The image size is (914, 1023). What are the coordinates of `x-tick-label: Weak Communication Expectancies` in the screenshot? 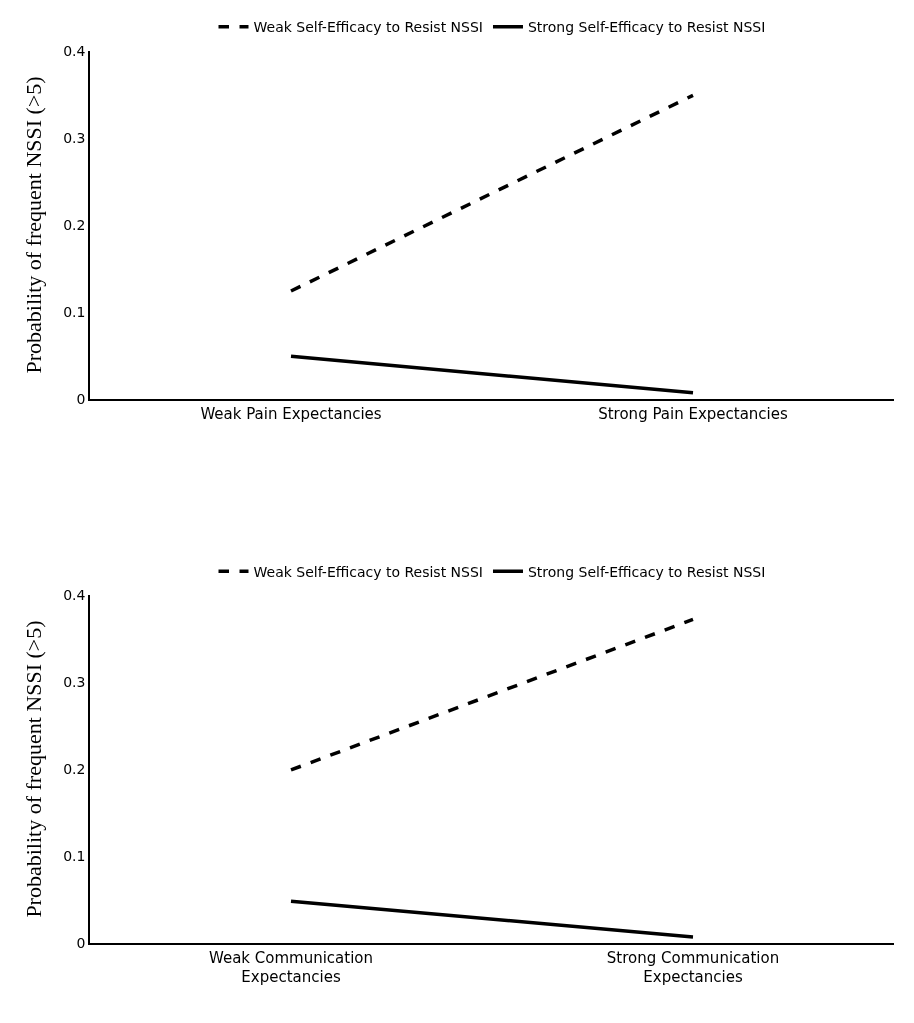 It's located at (291, 967).